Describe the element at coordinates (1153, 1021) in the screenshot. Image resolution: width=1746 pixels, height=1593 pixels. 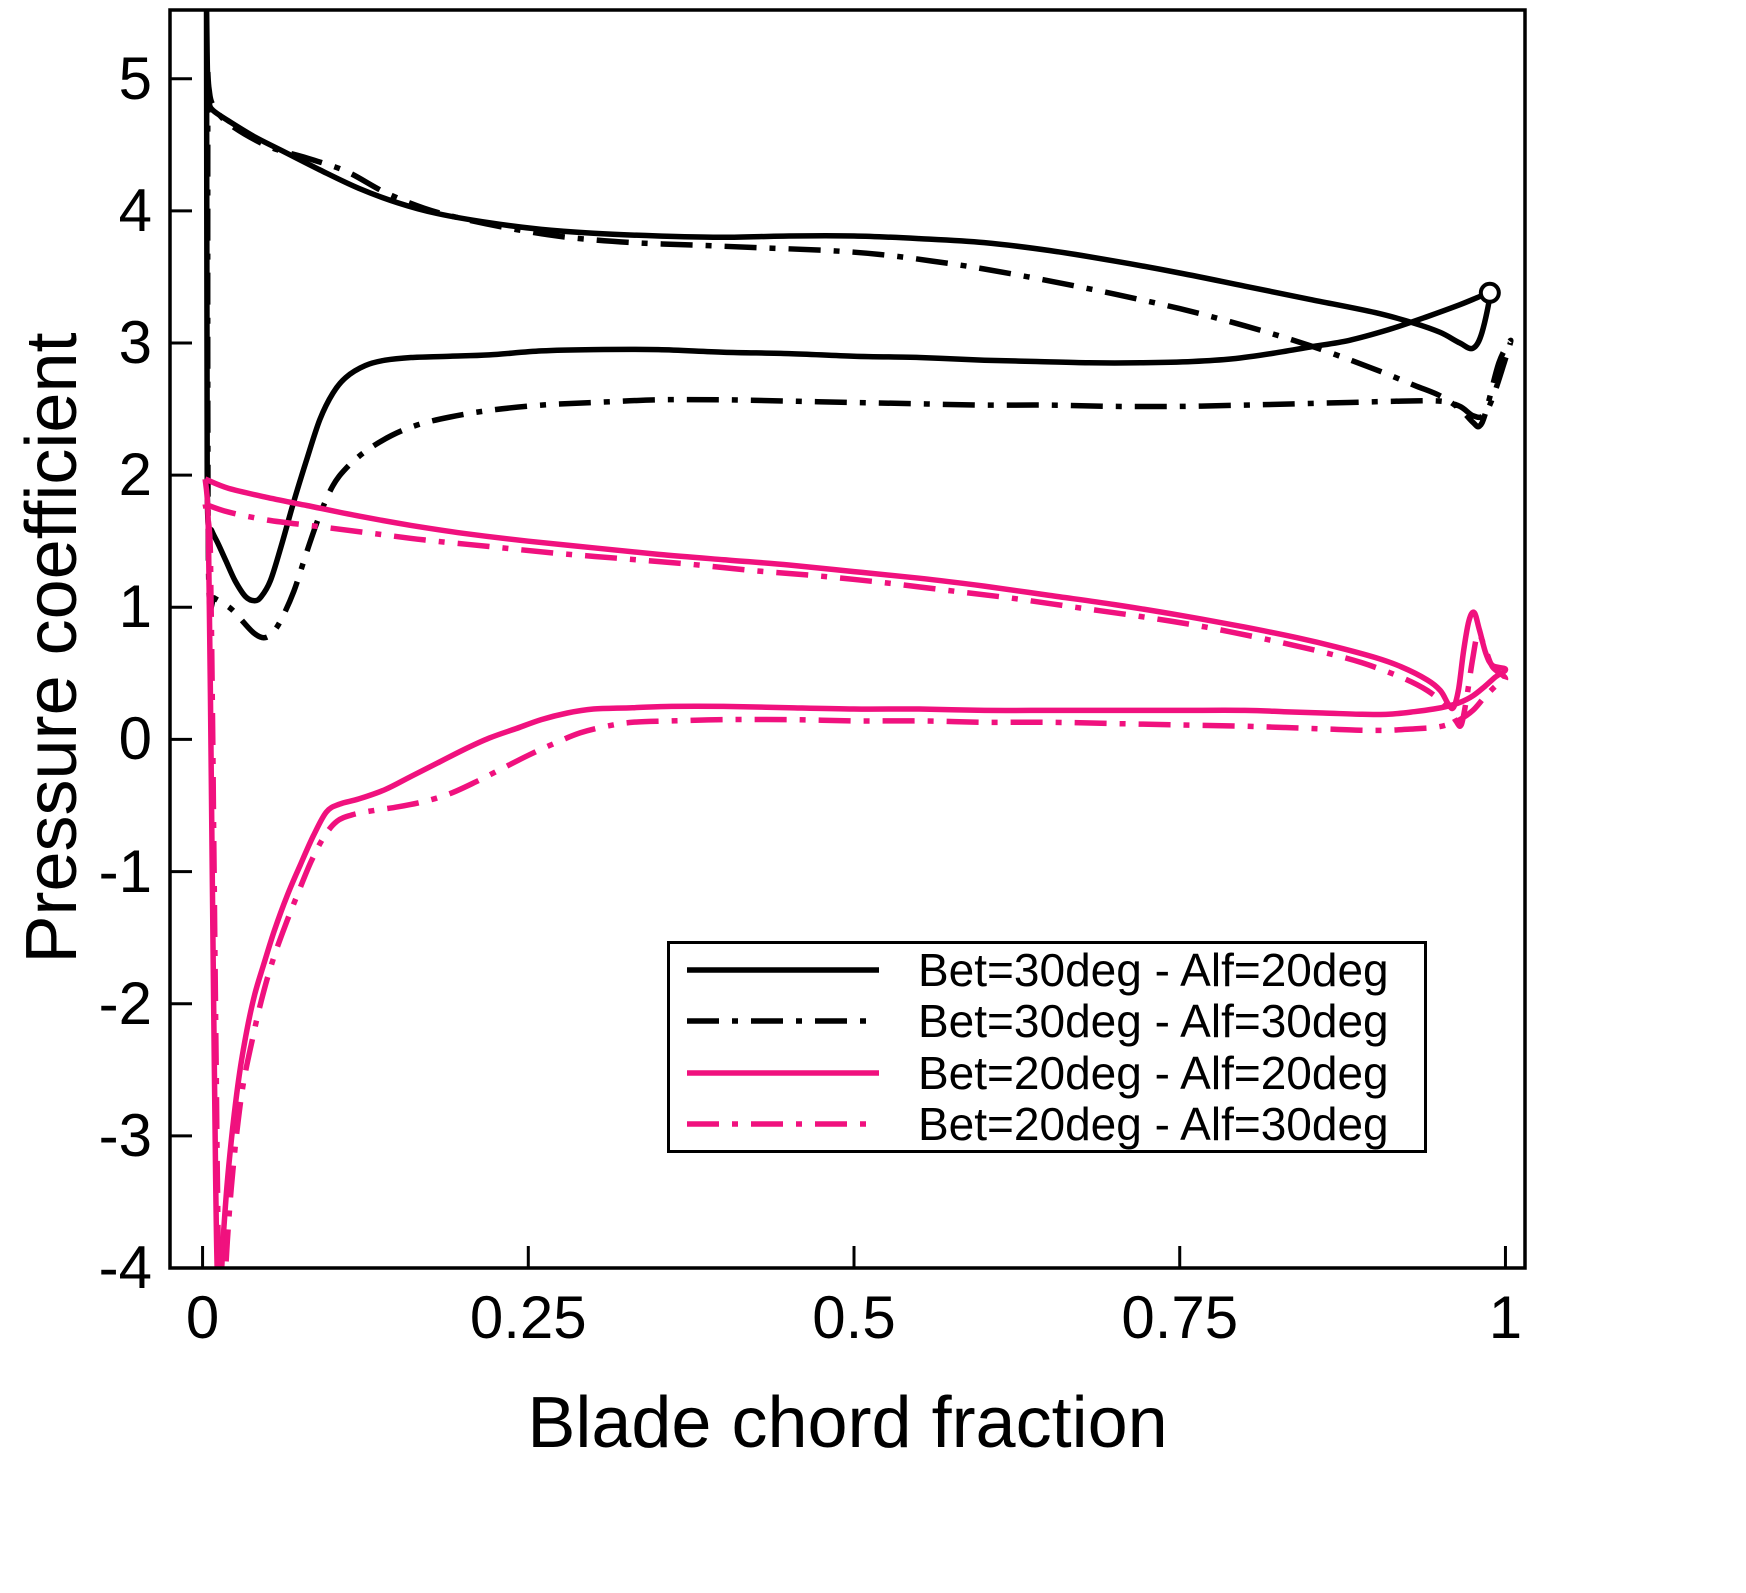
I see `legend-label: Bet=30deg - Alf=30deg` at that location.